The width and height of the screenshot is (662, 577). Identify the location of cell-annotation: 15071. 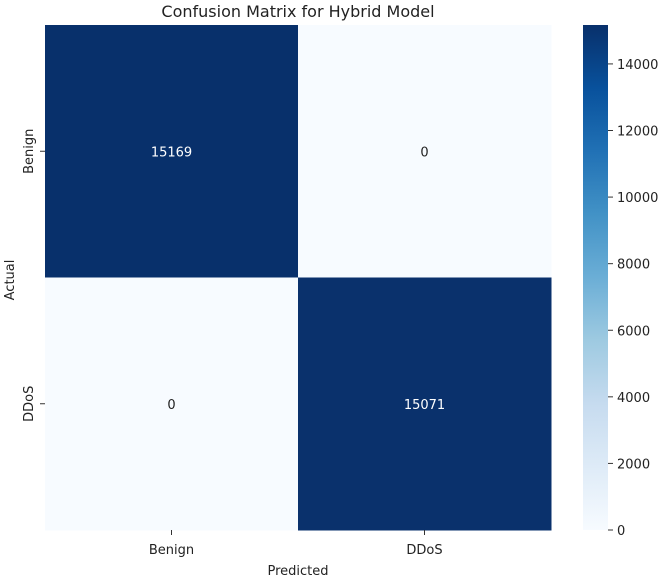
(424, 405).